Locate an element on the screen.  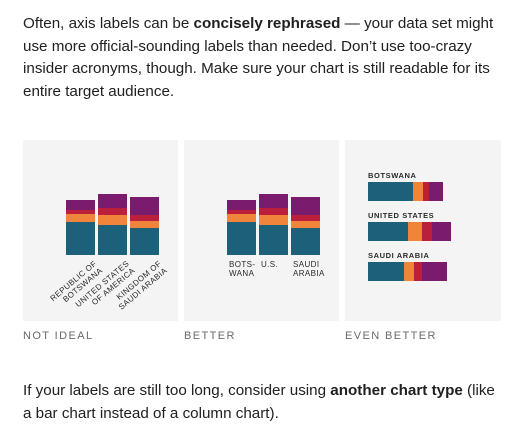
intro-bold: concisely rephrased is located at coordinates (267, 23).